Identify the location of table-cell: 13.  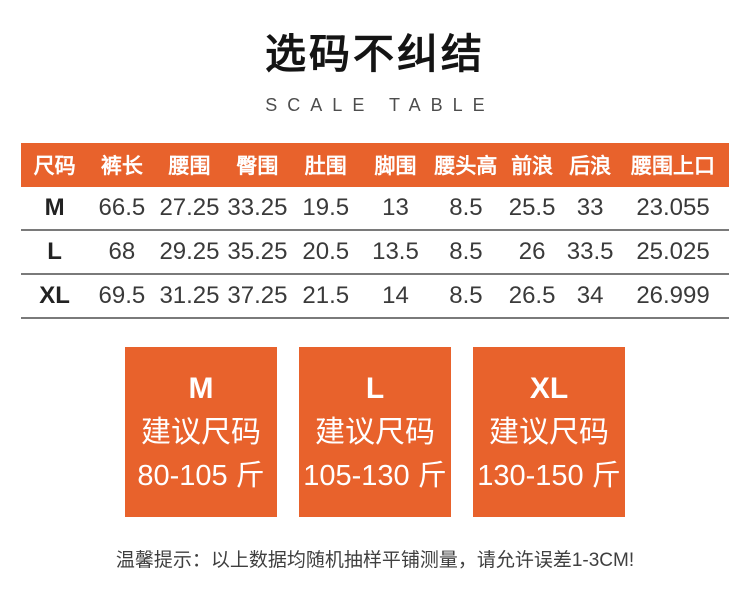
(395, 209).